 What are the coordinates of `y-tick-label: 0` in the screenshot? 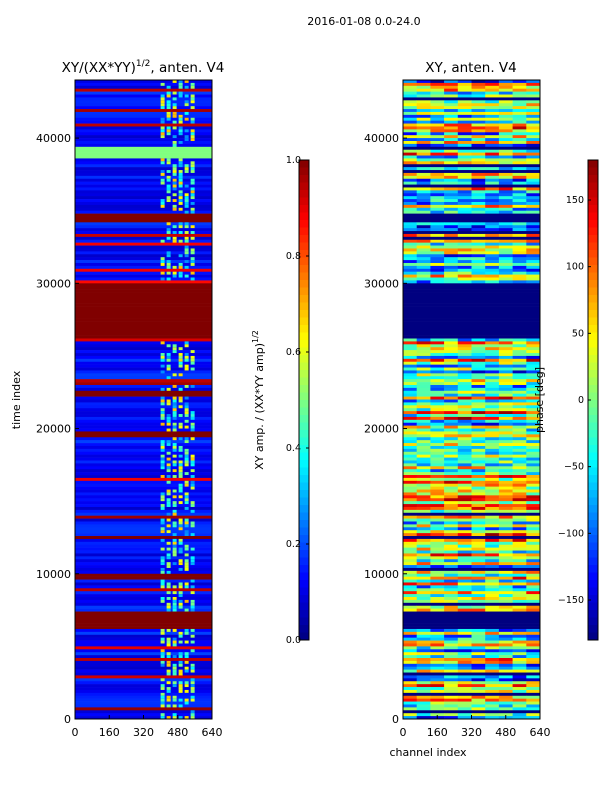 It's located at (395, 719).